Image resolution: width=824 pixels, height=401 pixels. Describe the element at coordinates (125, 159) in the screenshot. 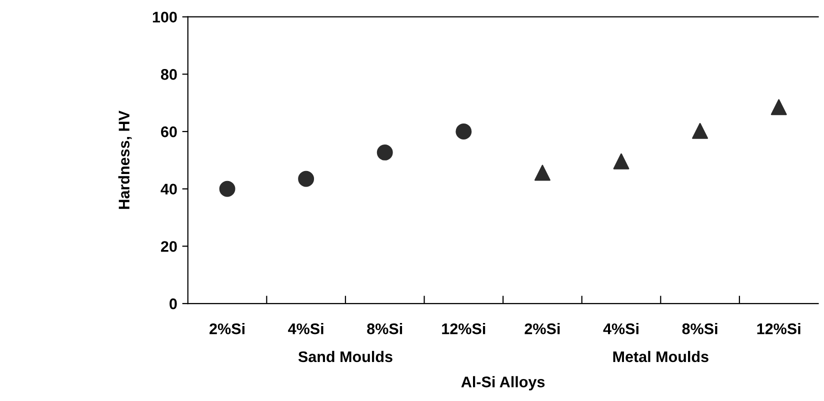

I see `y-axis-title: Hardness, HV` at that location.